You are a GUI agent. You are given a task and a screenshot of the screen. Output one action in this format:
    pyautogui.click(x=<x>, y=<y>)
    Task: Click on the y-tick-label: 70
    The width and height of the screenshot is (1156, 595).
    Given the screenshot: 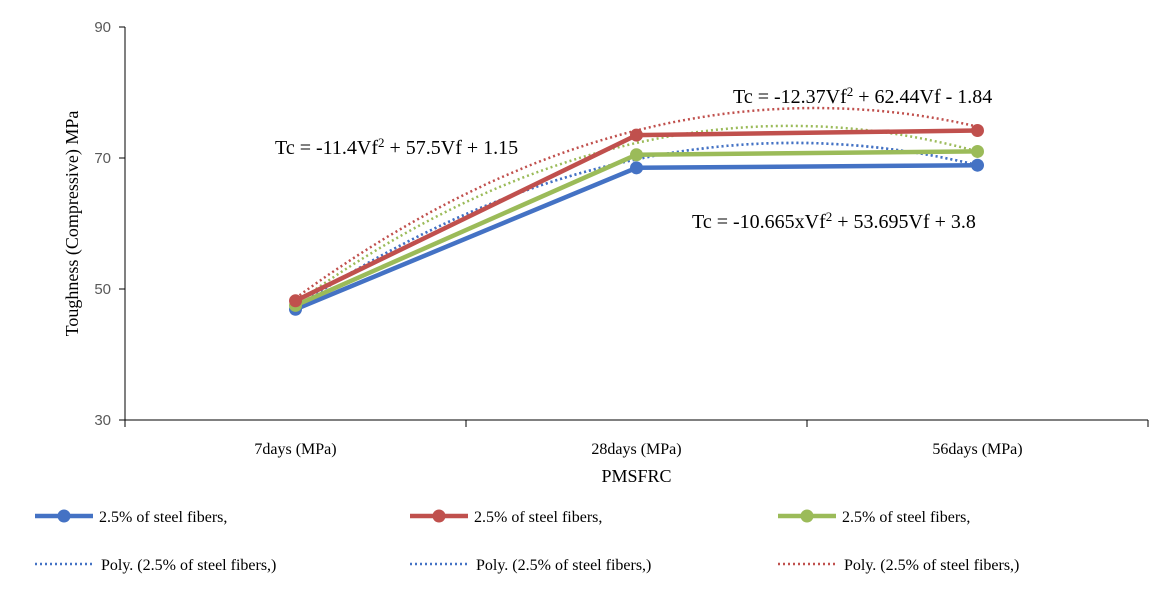 What is the action you would take?
    pyautogui.click(x=102, y=158)
    